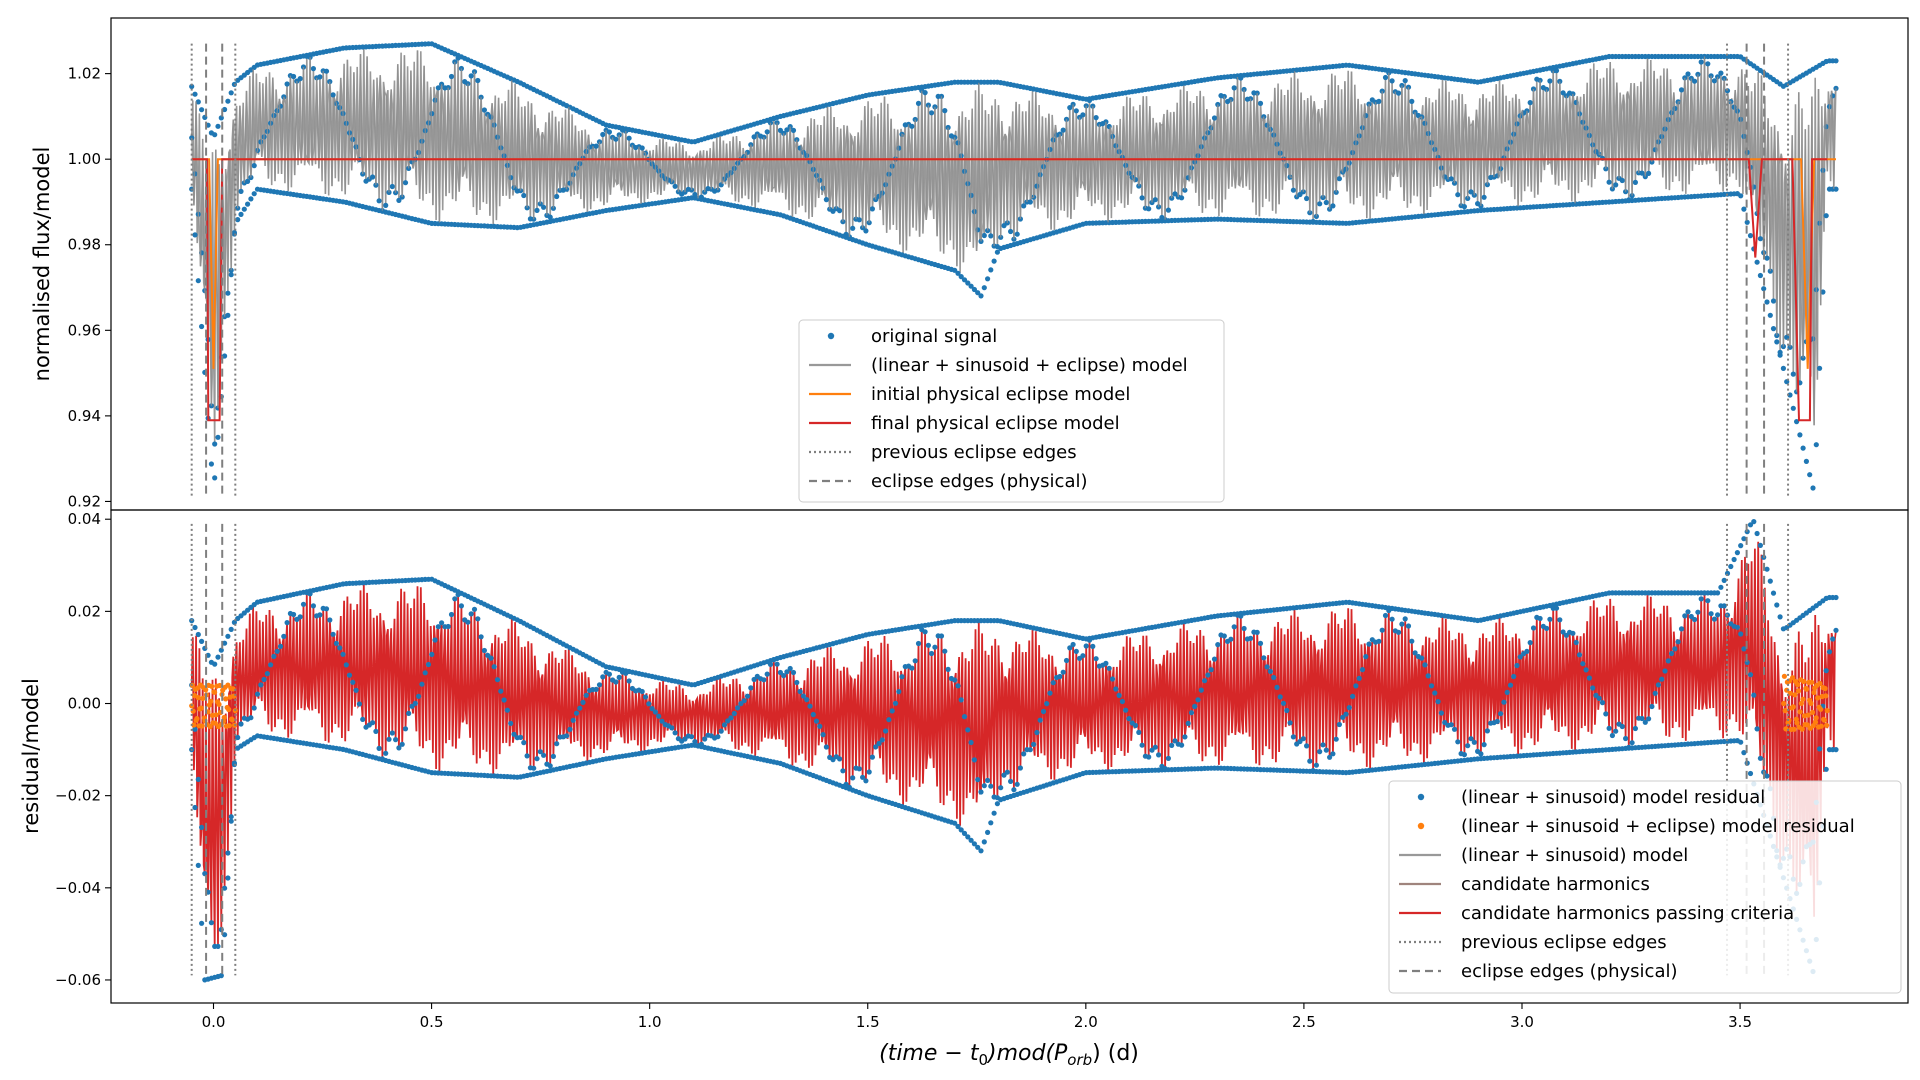 The image size is (1920, 1080). What do you see at coordinates (1421, 826) in the screenshot?
I see `legend-marker` at bounding box center [1421, 826].